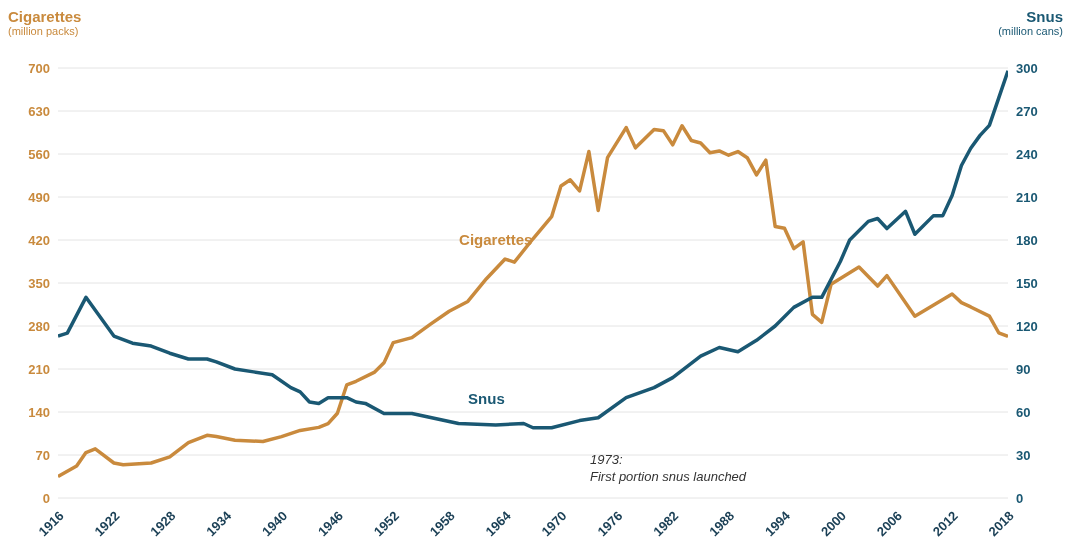 This screenshot has width=1071, height=556. I want to click on y-tick-label: 0, so click(46, 498).